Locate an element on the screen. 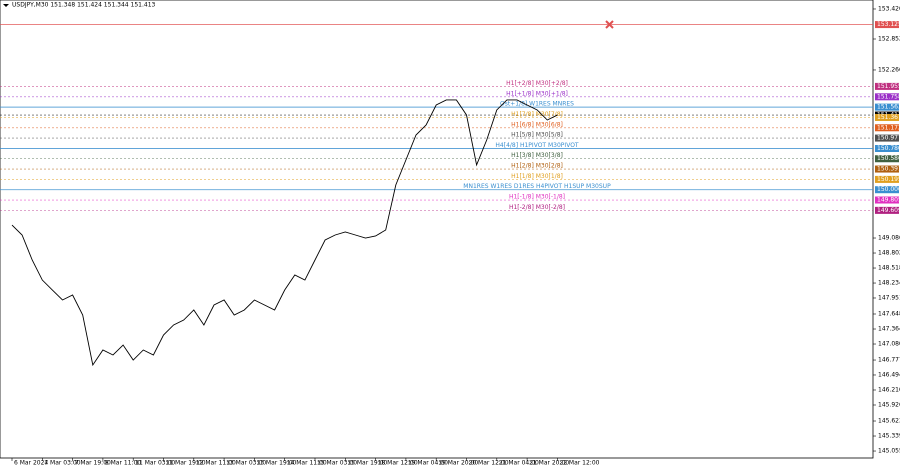 Image resolution: width=900 pixels, height=468 pixels. level-label: H1[-1/8] M30[-1/8] is located at coordinates (537, 197).